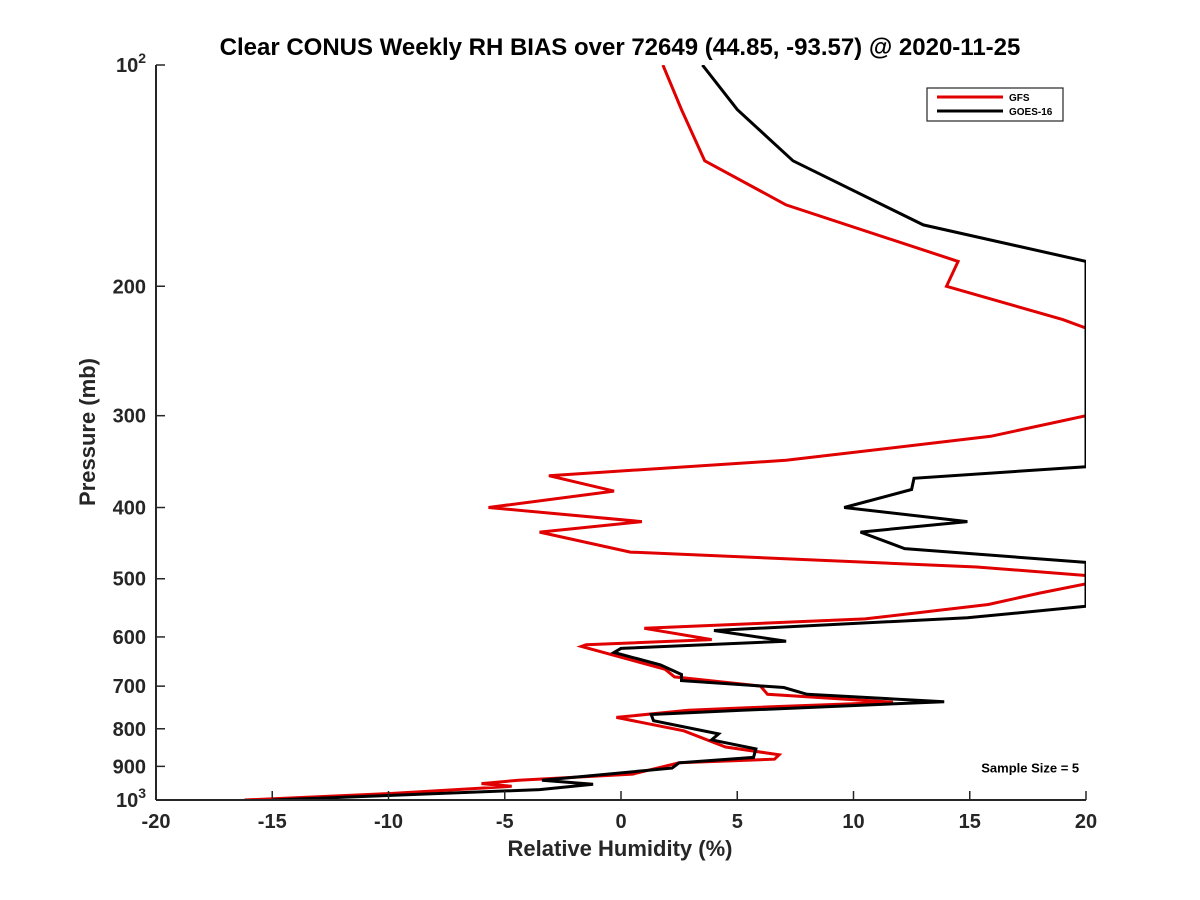 This screenshot has height=900, width=1200. Describe the element at coordinates (1019, 98) in the screenshot. I see `legend-entry-label: GFS` at that location.